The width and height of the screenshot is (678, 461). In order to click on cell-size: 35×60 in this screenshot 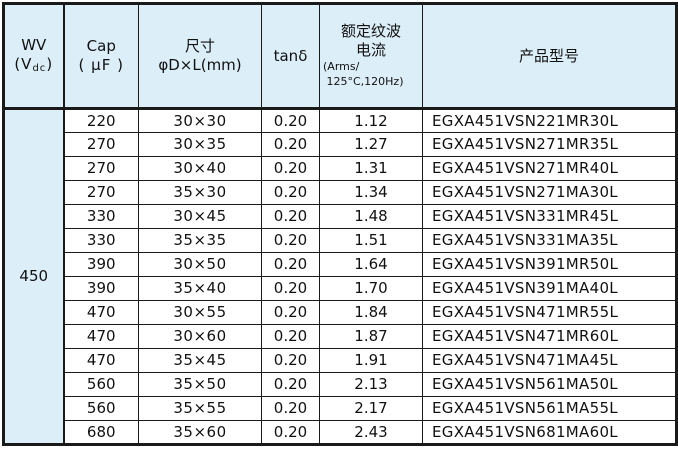, I will do `click(200, 432)`.